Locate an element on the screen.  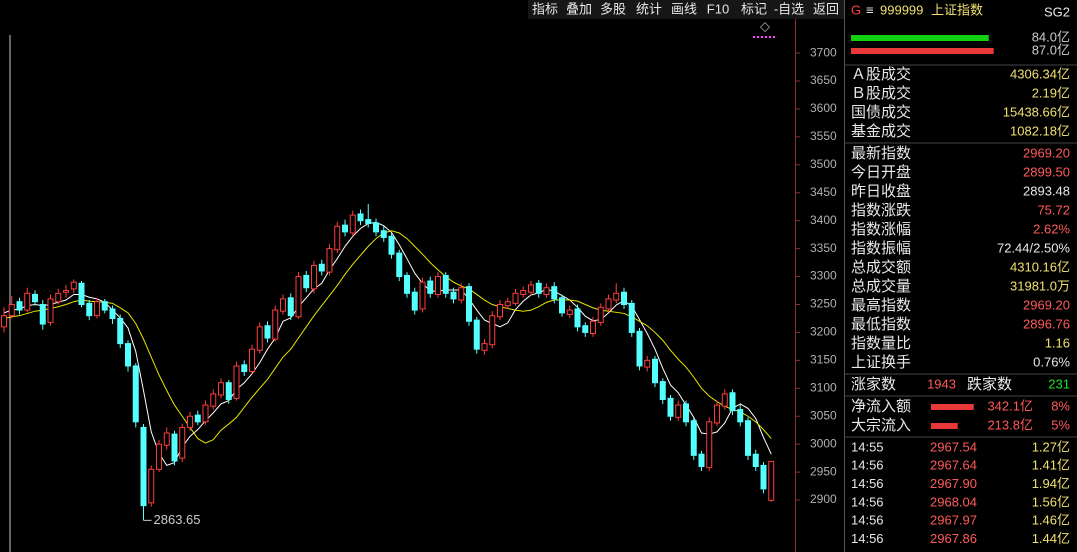
flow-pct: 5% is located at coordinates (1060, 424).